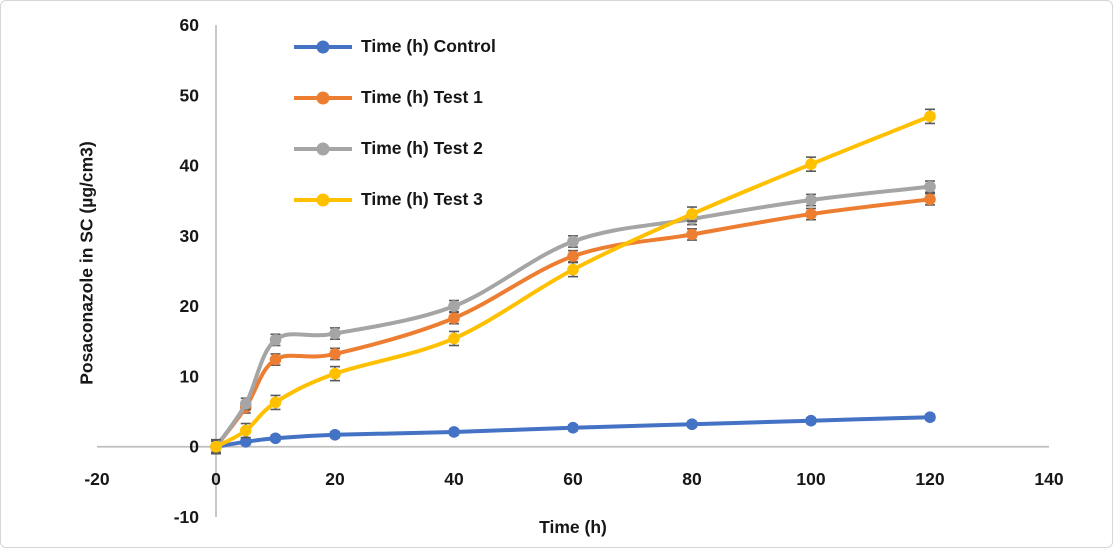  Describe the element at coordinates (216, 479) in the screenshot. I see `x-tick-label: 0` at that location.